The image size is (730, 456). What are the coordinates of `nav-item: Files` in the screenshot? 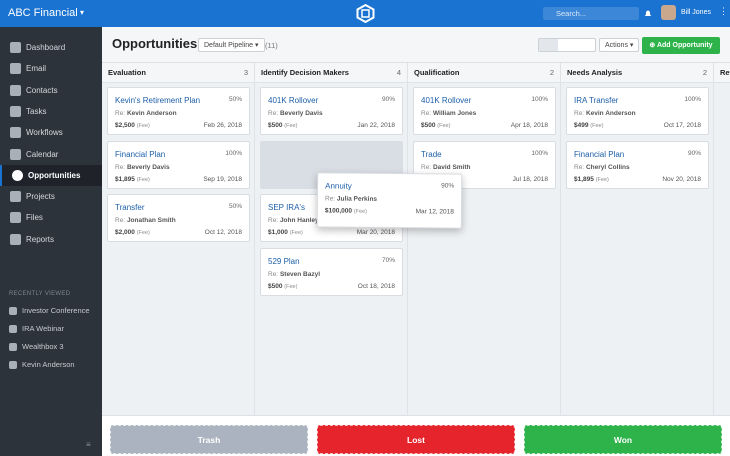 It's located at (51, 217).